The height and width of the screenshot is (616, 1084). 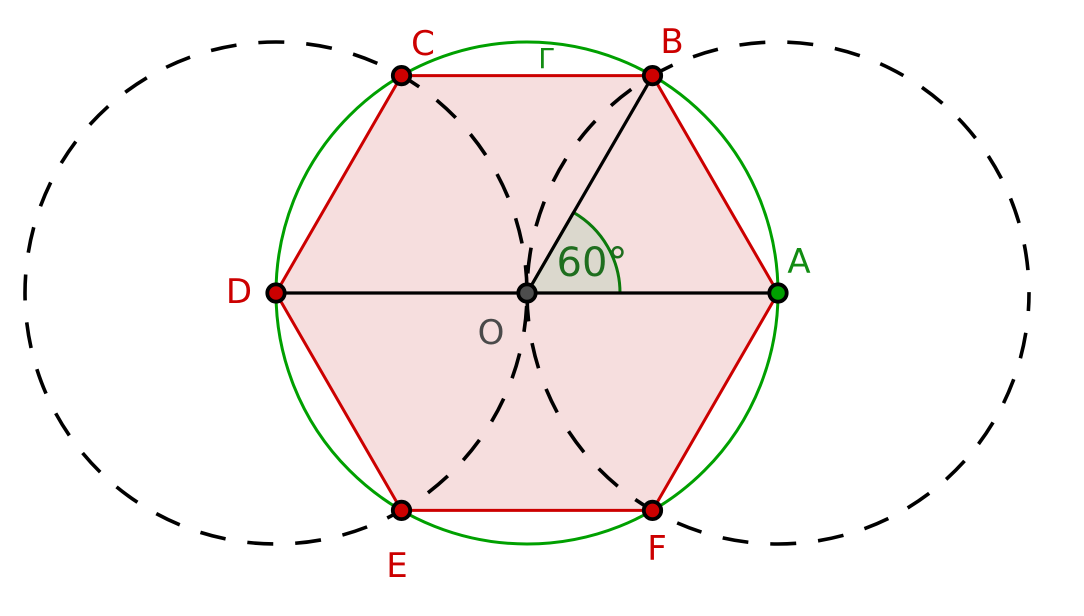 What do you see at coordinates (527, 293) in the screenshot?
I see `point-o-center` at bounding box center [527, 293].